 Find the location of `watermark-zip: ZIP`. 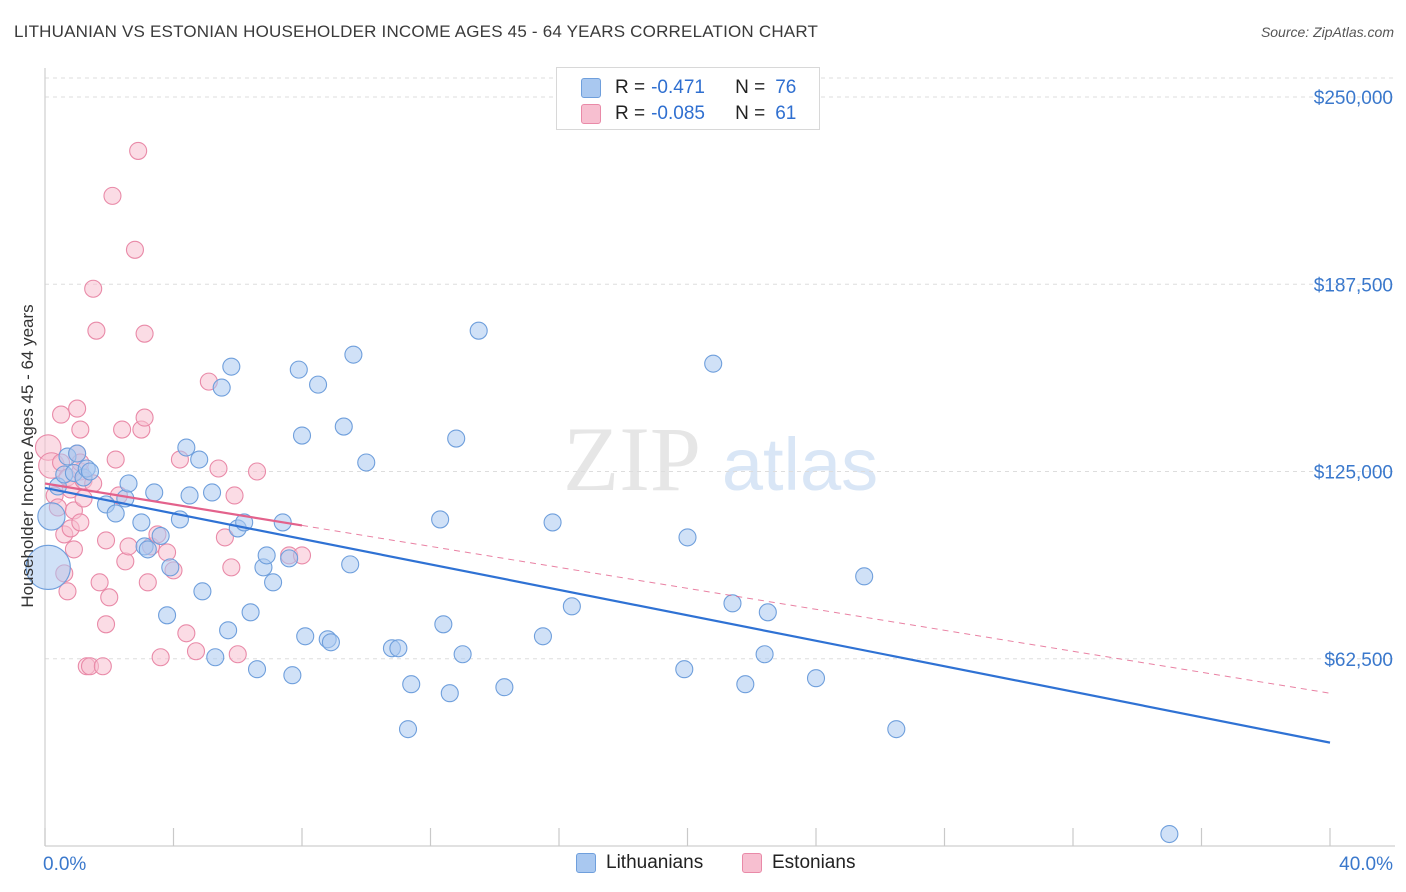

watermark-zip: ZIP is located at coordinates (632, 459).